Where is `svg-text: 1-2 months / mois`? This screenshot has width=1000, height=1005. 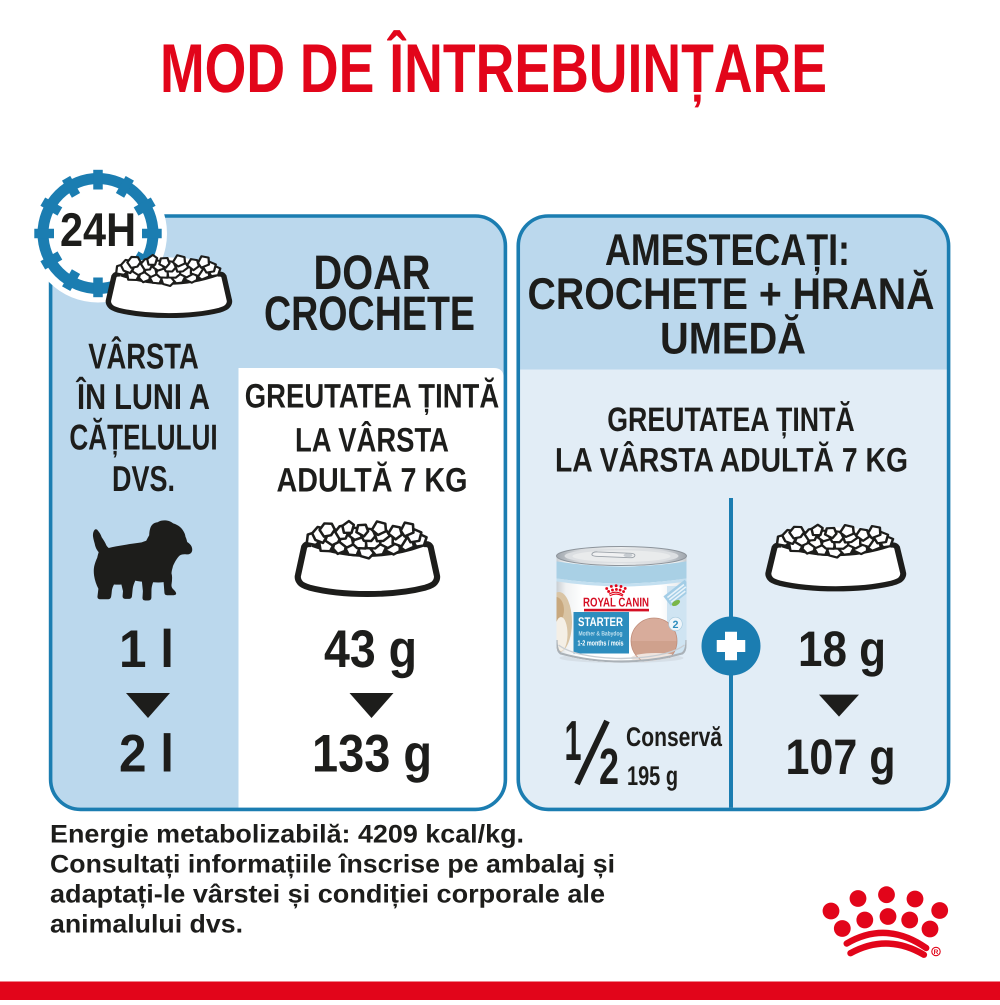 svg-text: 1-2 months / mois is located at coordinates (601, 643).